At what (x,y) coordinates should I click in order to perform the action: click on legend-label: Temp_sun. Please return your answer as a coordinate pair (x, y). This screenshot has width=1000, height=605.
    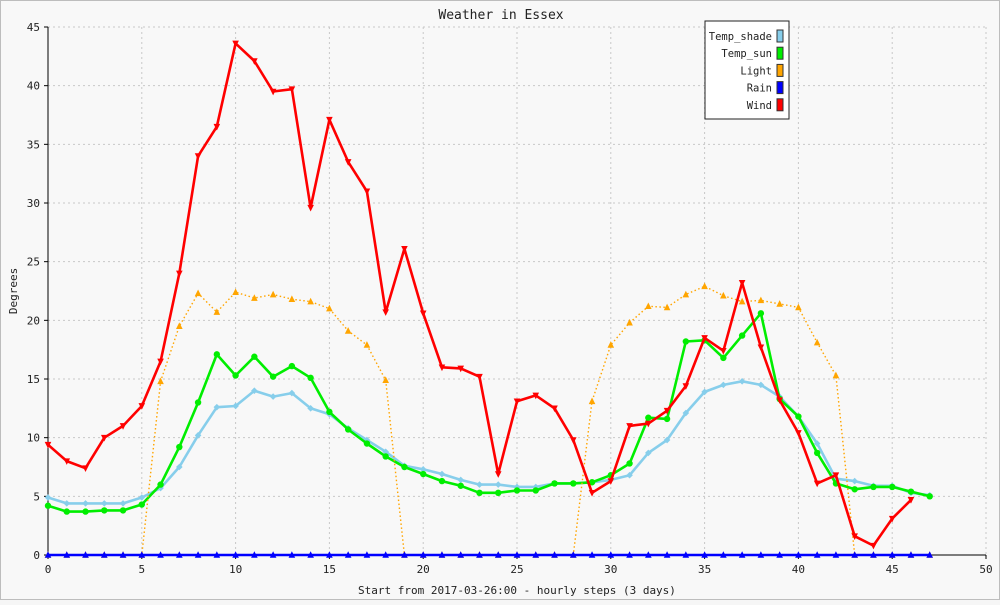
    Looking at the image, I should click on (746, 54).